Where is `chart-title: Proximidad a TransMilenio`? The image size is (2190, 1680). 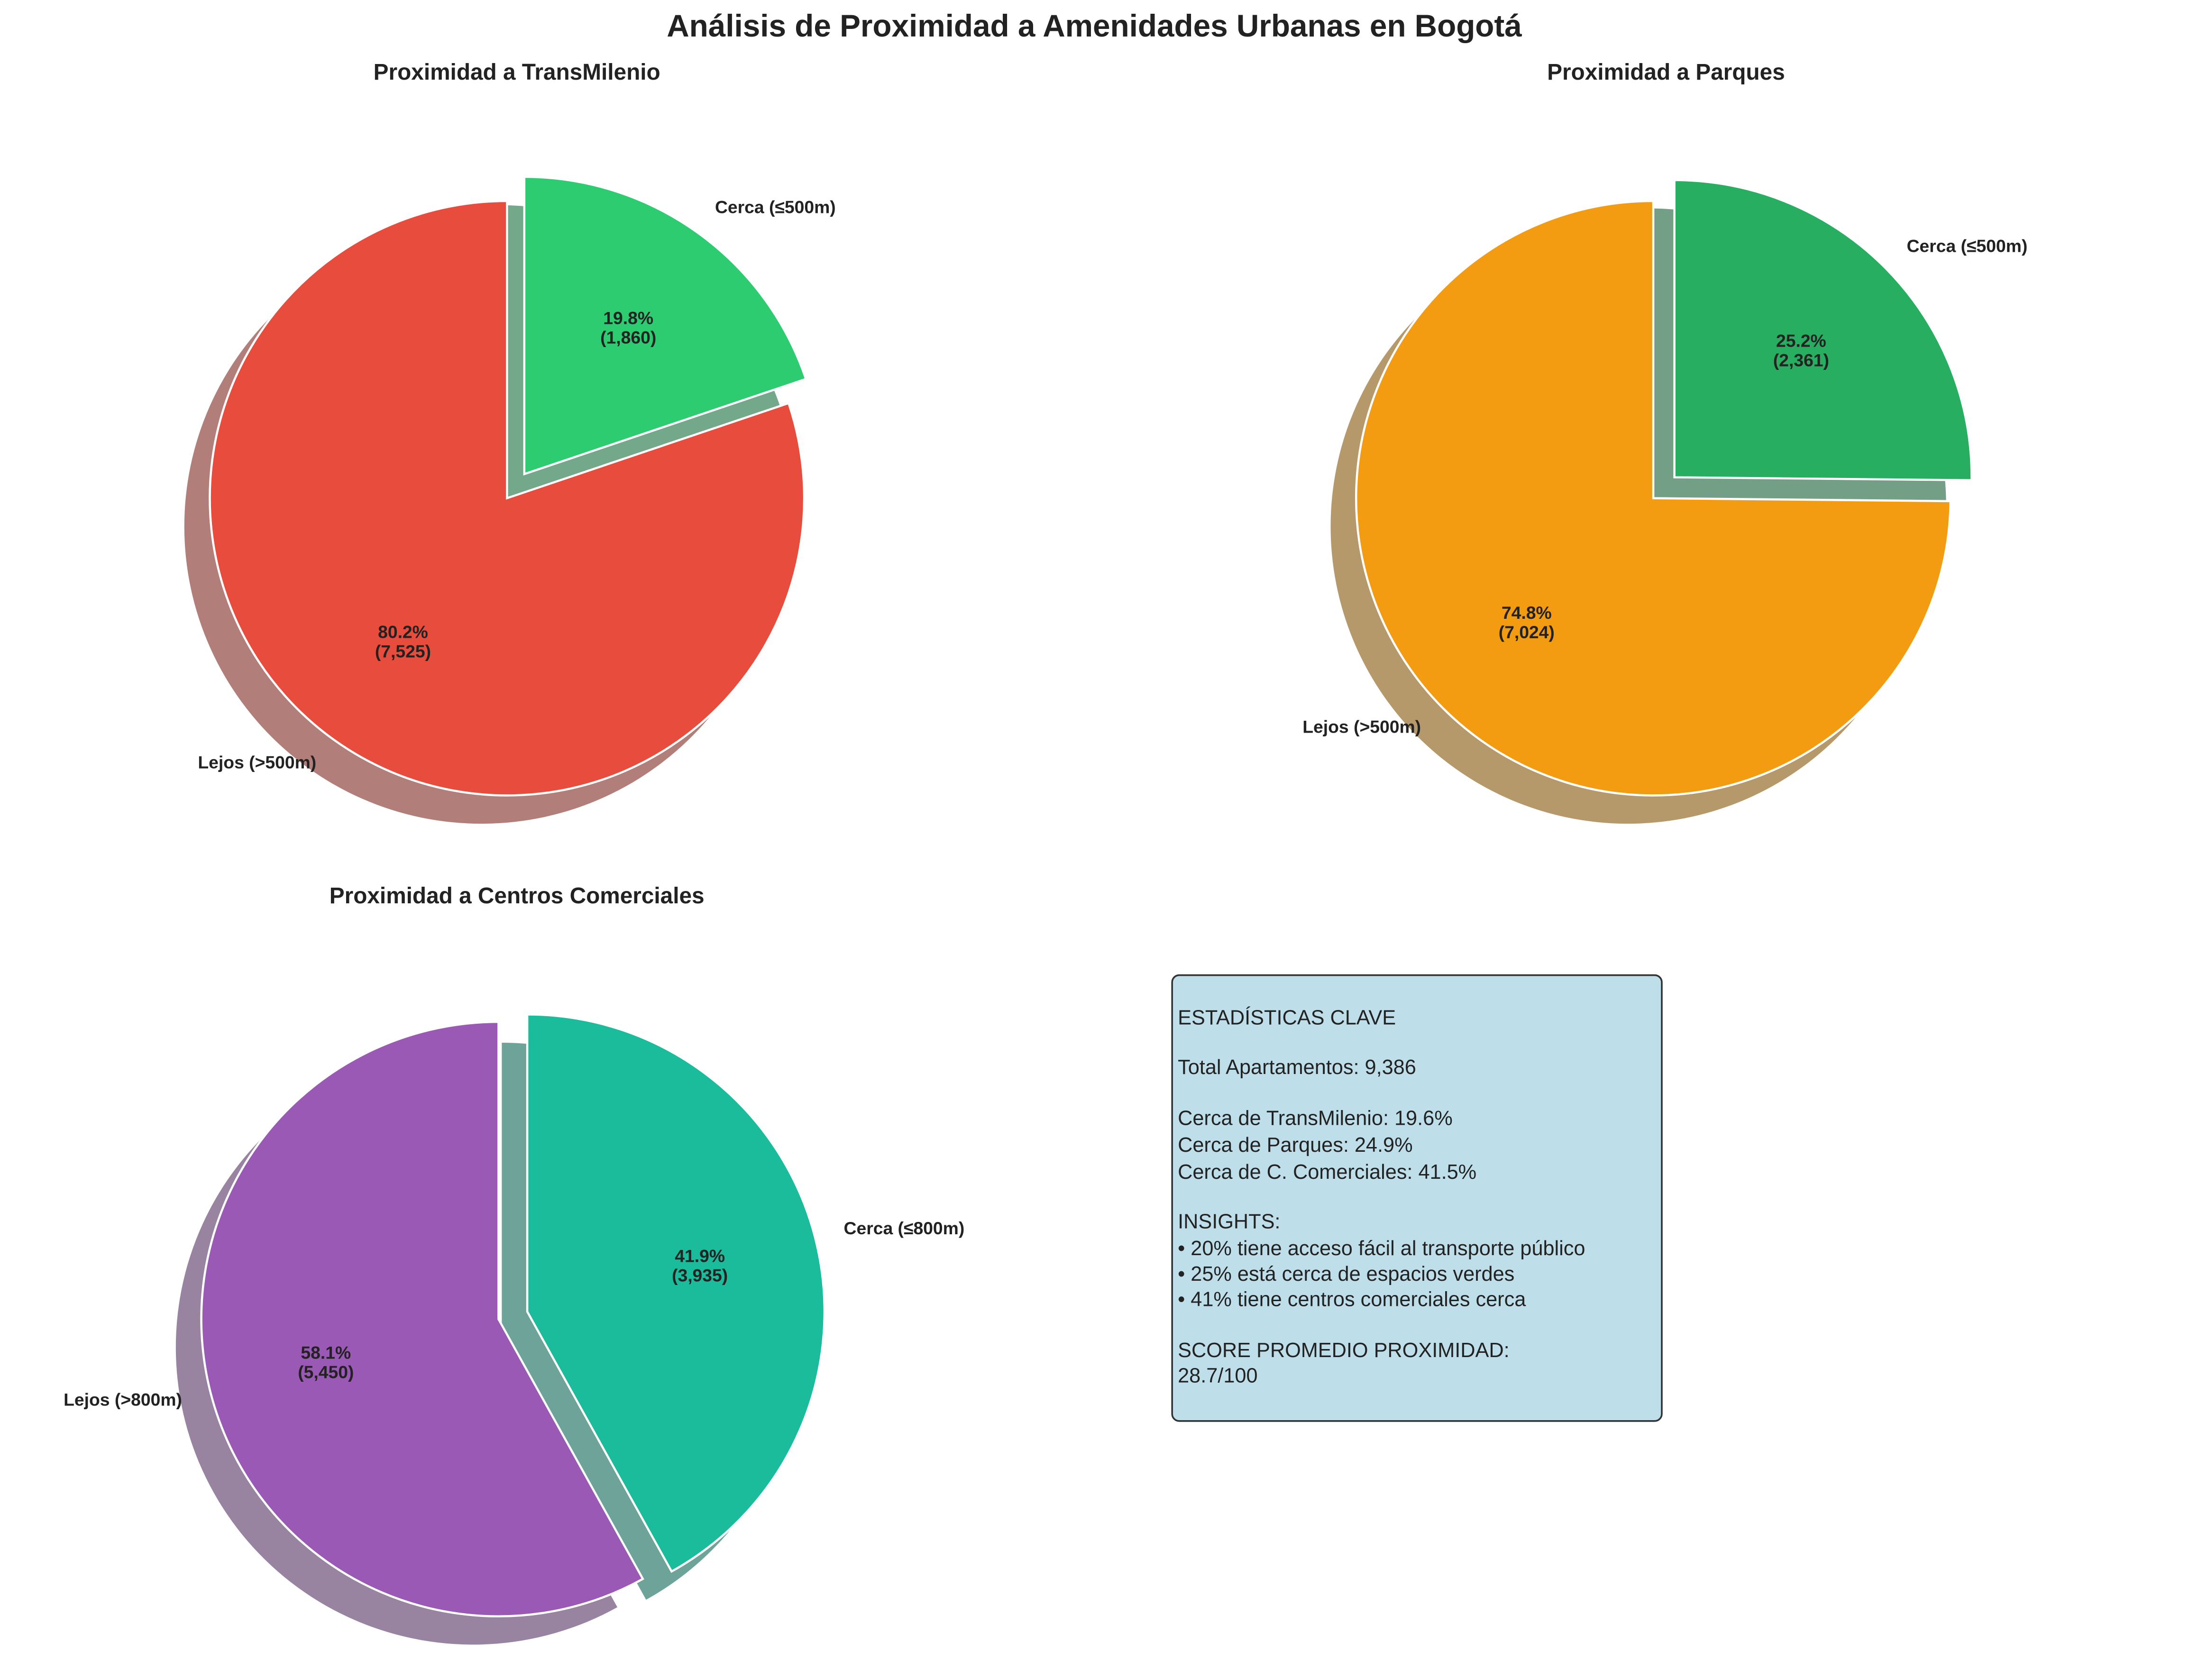
chart-title: Proximidad a TransMilenio is located at coordinates (517, 72).